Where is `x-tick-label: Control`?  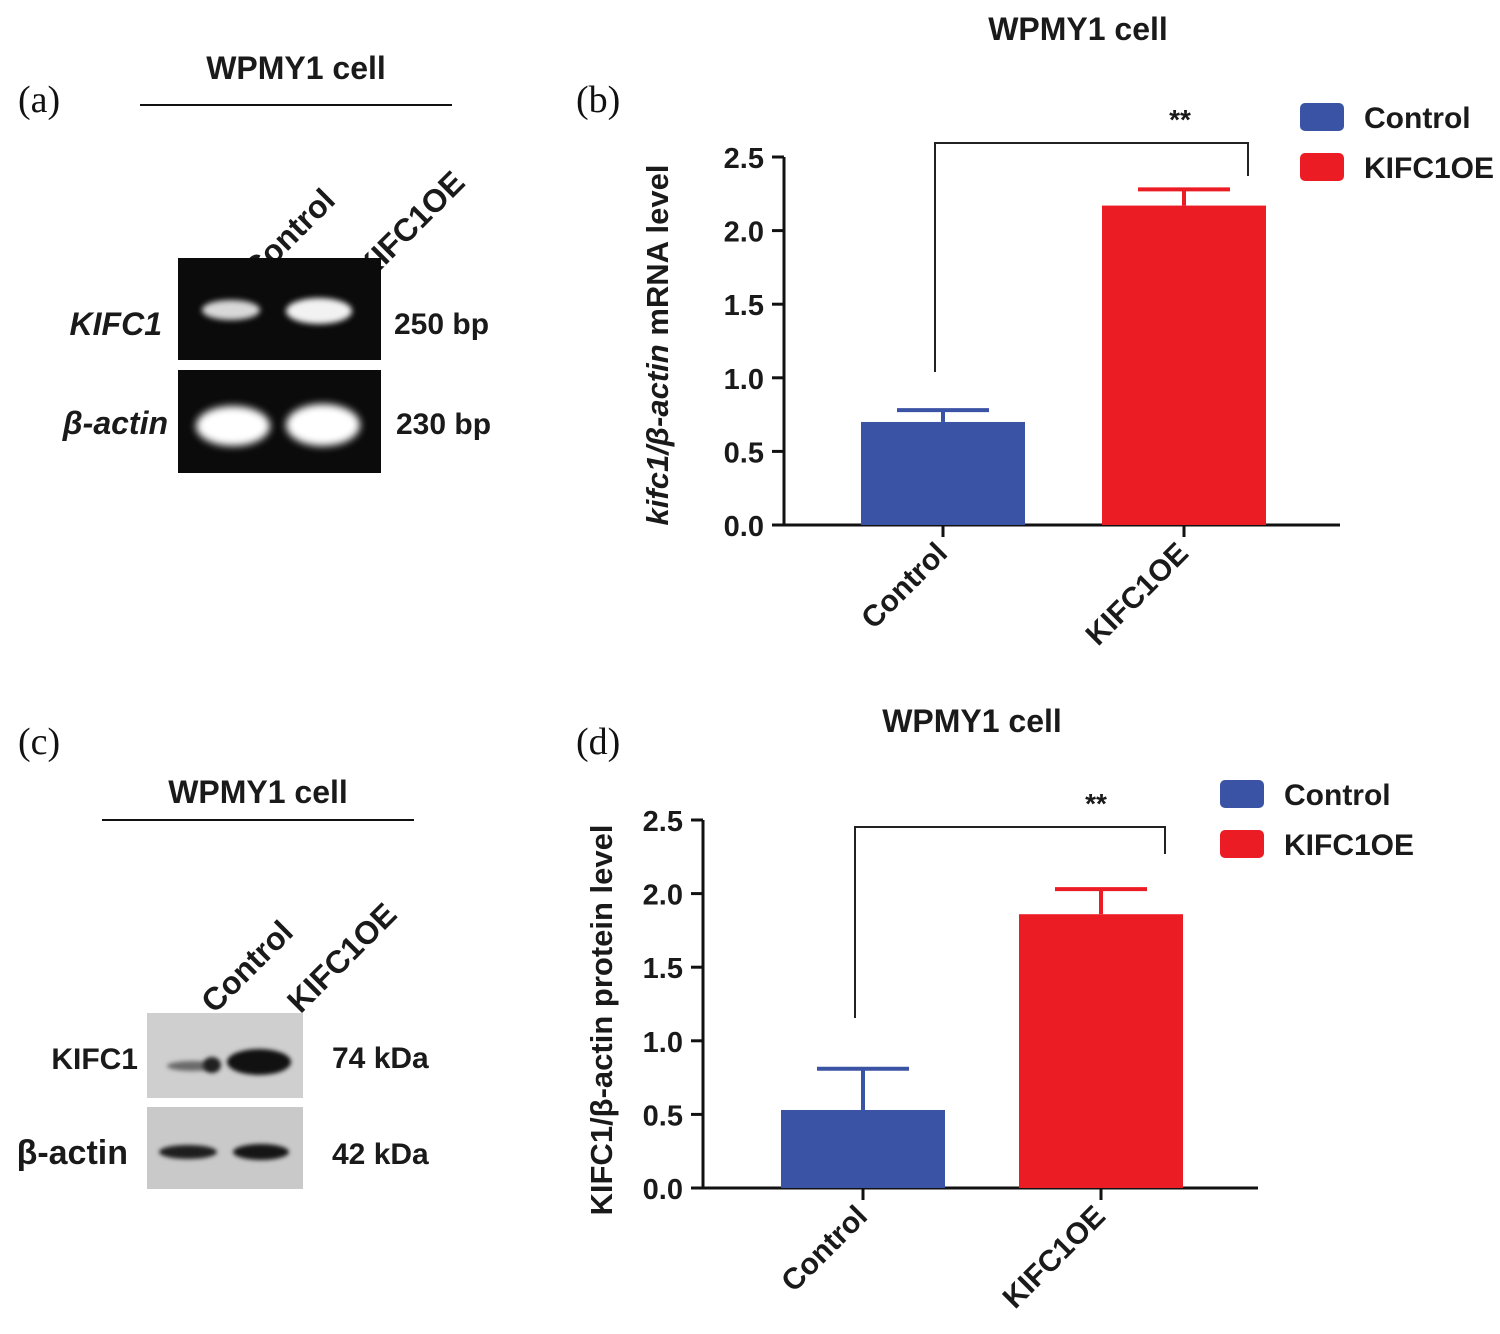
x-tick-label: Control is located at coordinates (824, 1249).